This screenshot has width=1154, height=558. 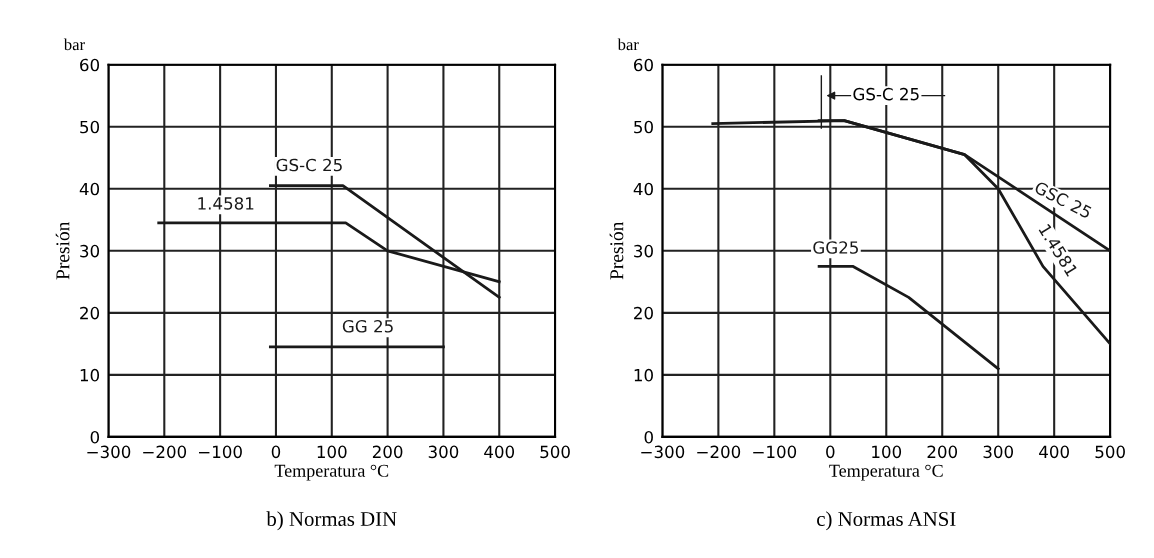 What do you see at coordinates (309, 165) in the screenshot?
I see `series-label: GS-C 25` at bounding box center [309, 165].